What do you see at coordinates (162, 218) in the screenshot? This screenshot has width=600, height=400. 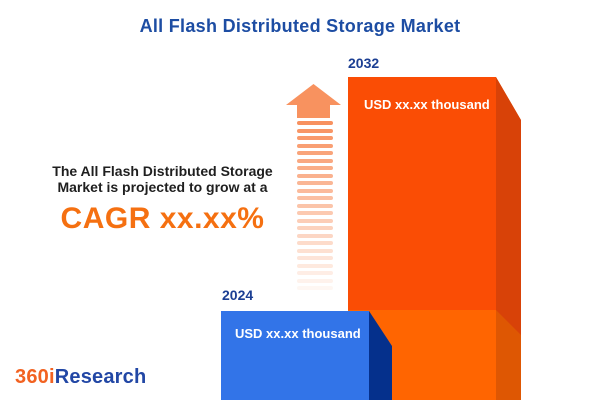 I see `cagr-value: CAGR xx.xx%` at bounding box center [162, 218].